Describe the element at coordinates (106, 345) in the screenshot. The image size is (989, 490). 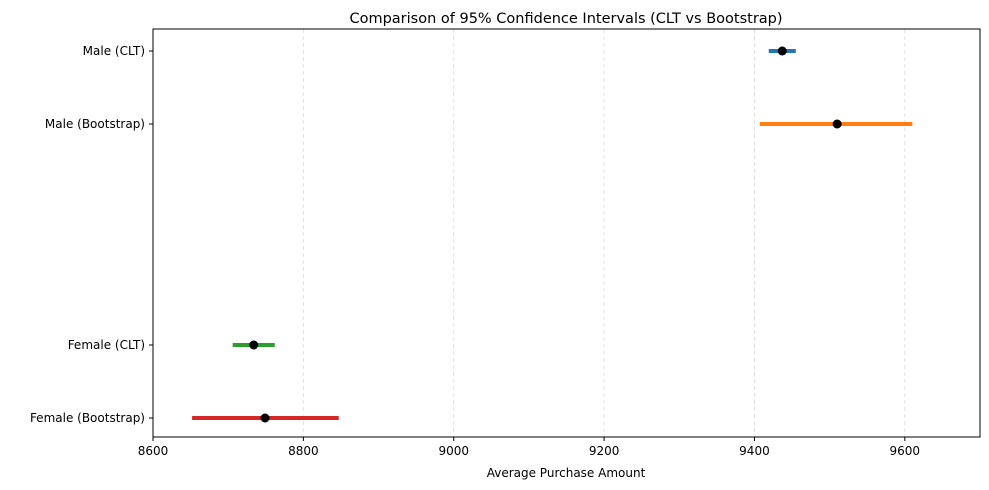
I see `y-tick-label: Female (CLT)` at that location.